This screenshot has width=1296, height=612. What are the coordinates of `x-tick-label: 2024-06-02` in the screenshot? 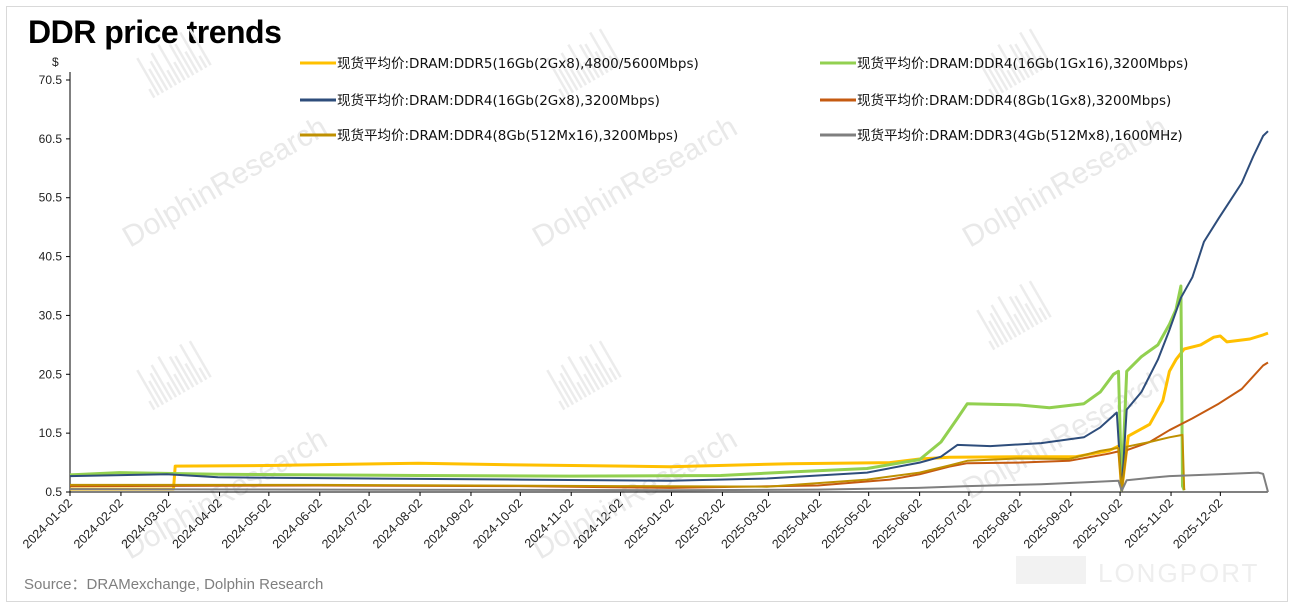 It's located at (297, 523).